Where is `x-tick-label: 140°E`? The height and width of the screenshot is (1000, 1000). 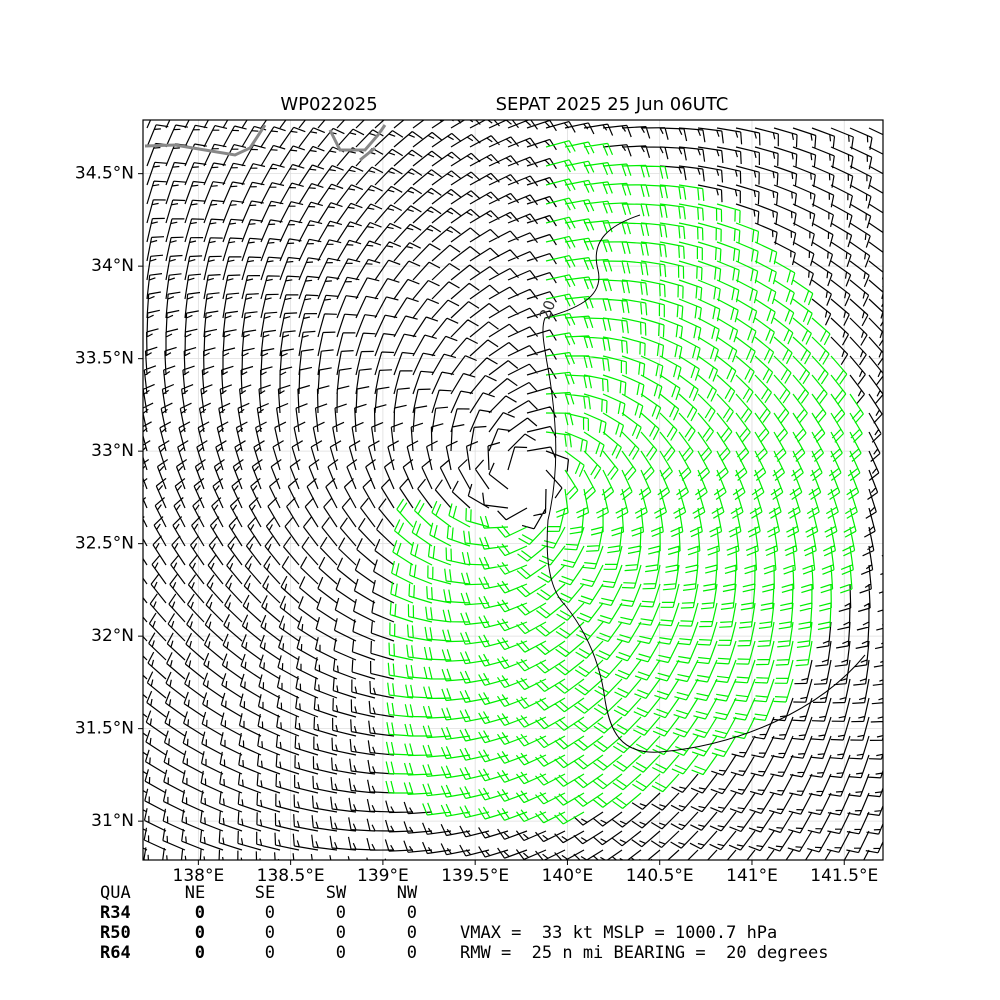 x-tick-label: 140°E is located at coordinates (568, 876).